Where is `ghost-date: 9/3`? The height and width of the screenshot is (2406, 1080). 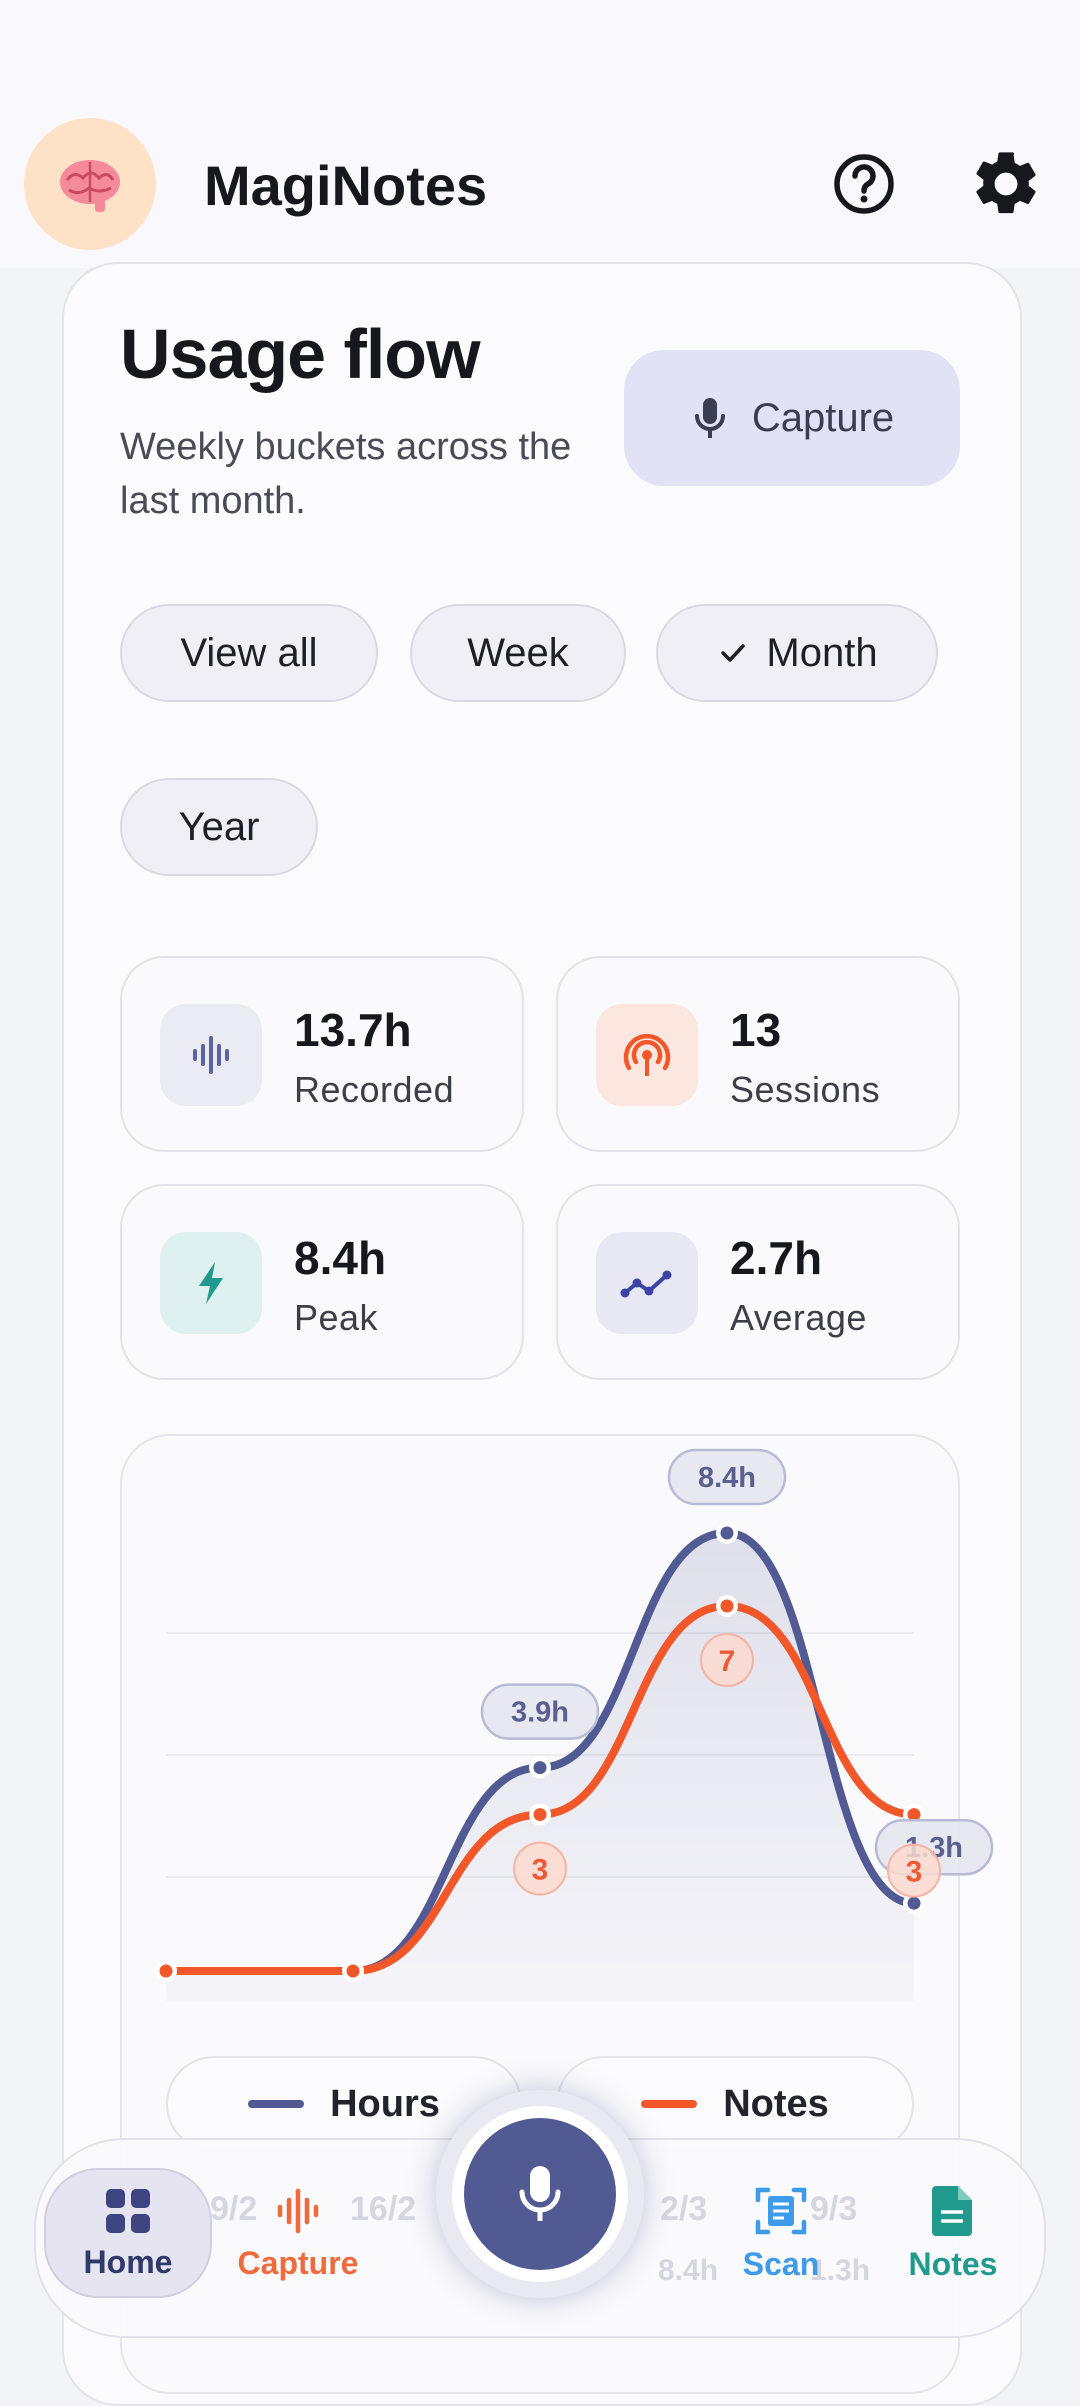
ghost-date: 9/3 is located at coordinates (834, 2209).